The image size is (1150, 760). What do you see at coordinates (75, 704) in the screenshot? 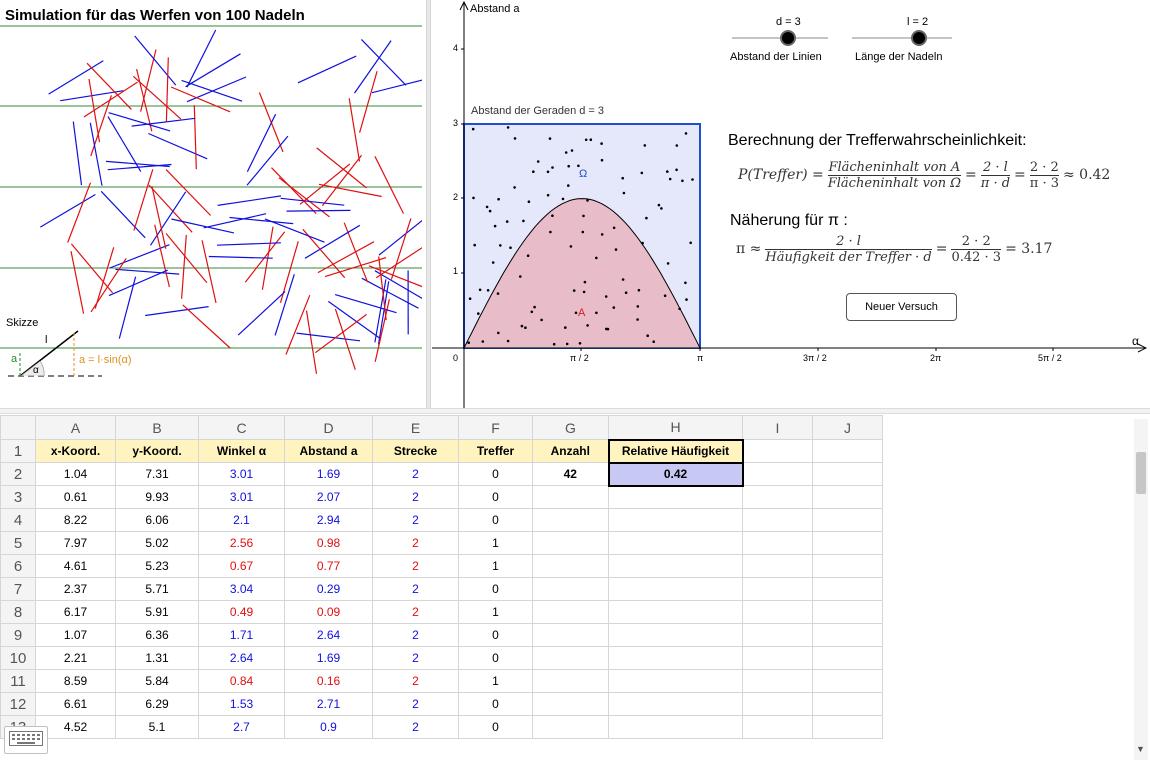
I see `cell-x: 6.61` at bounding box center [75, 704].